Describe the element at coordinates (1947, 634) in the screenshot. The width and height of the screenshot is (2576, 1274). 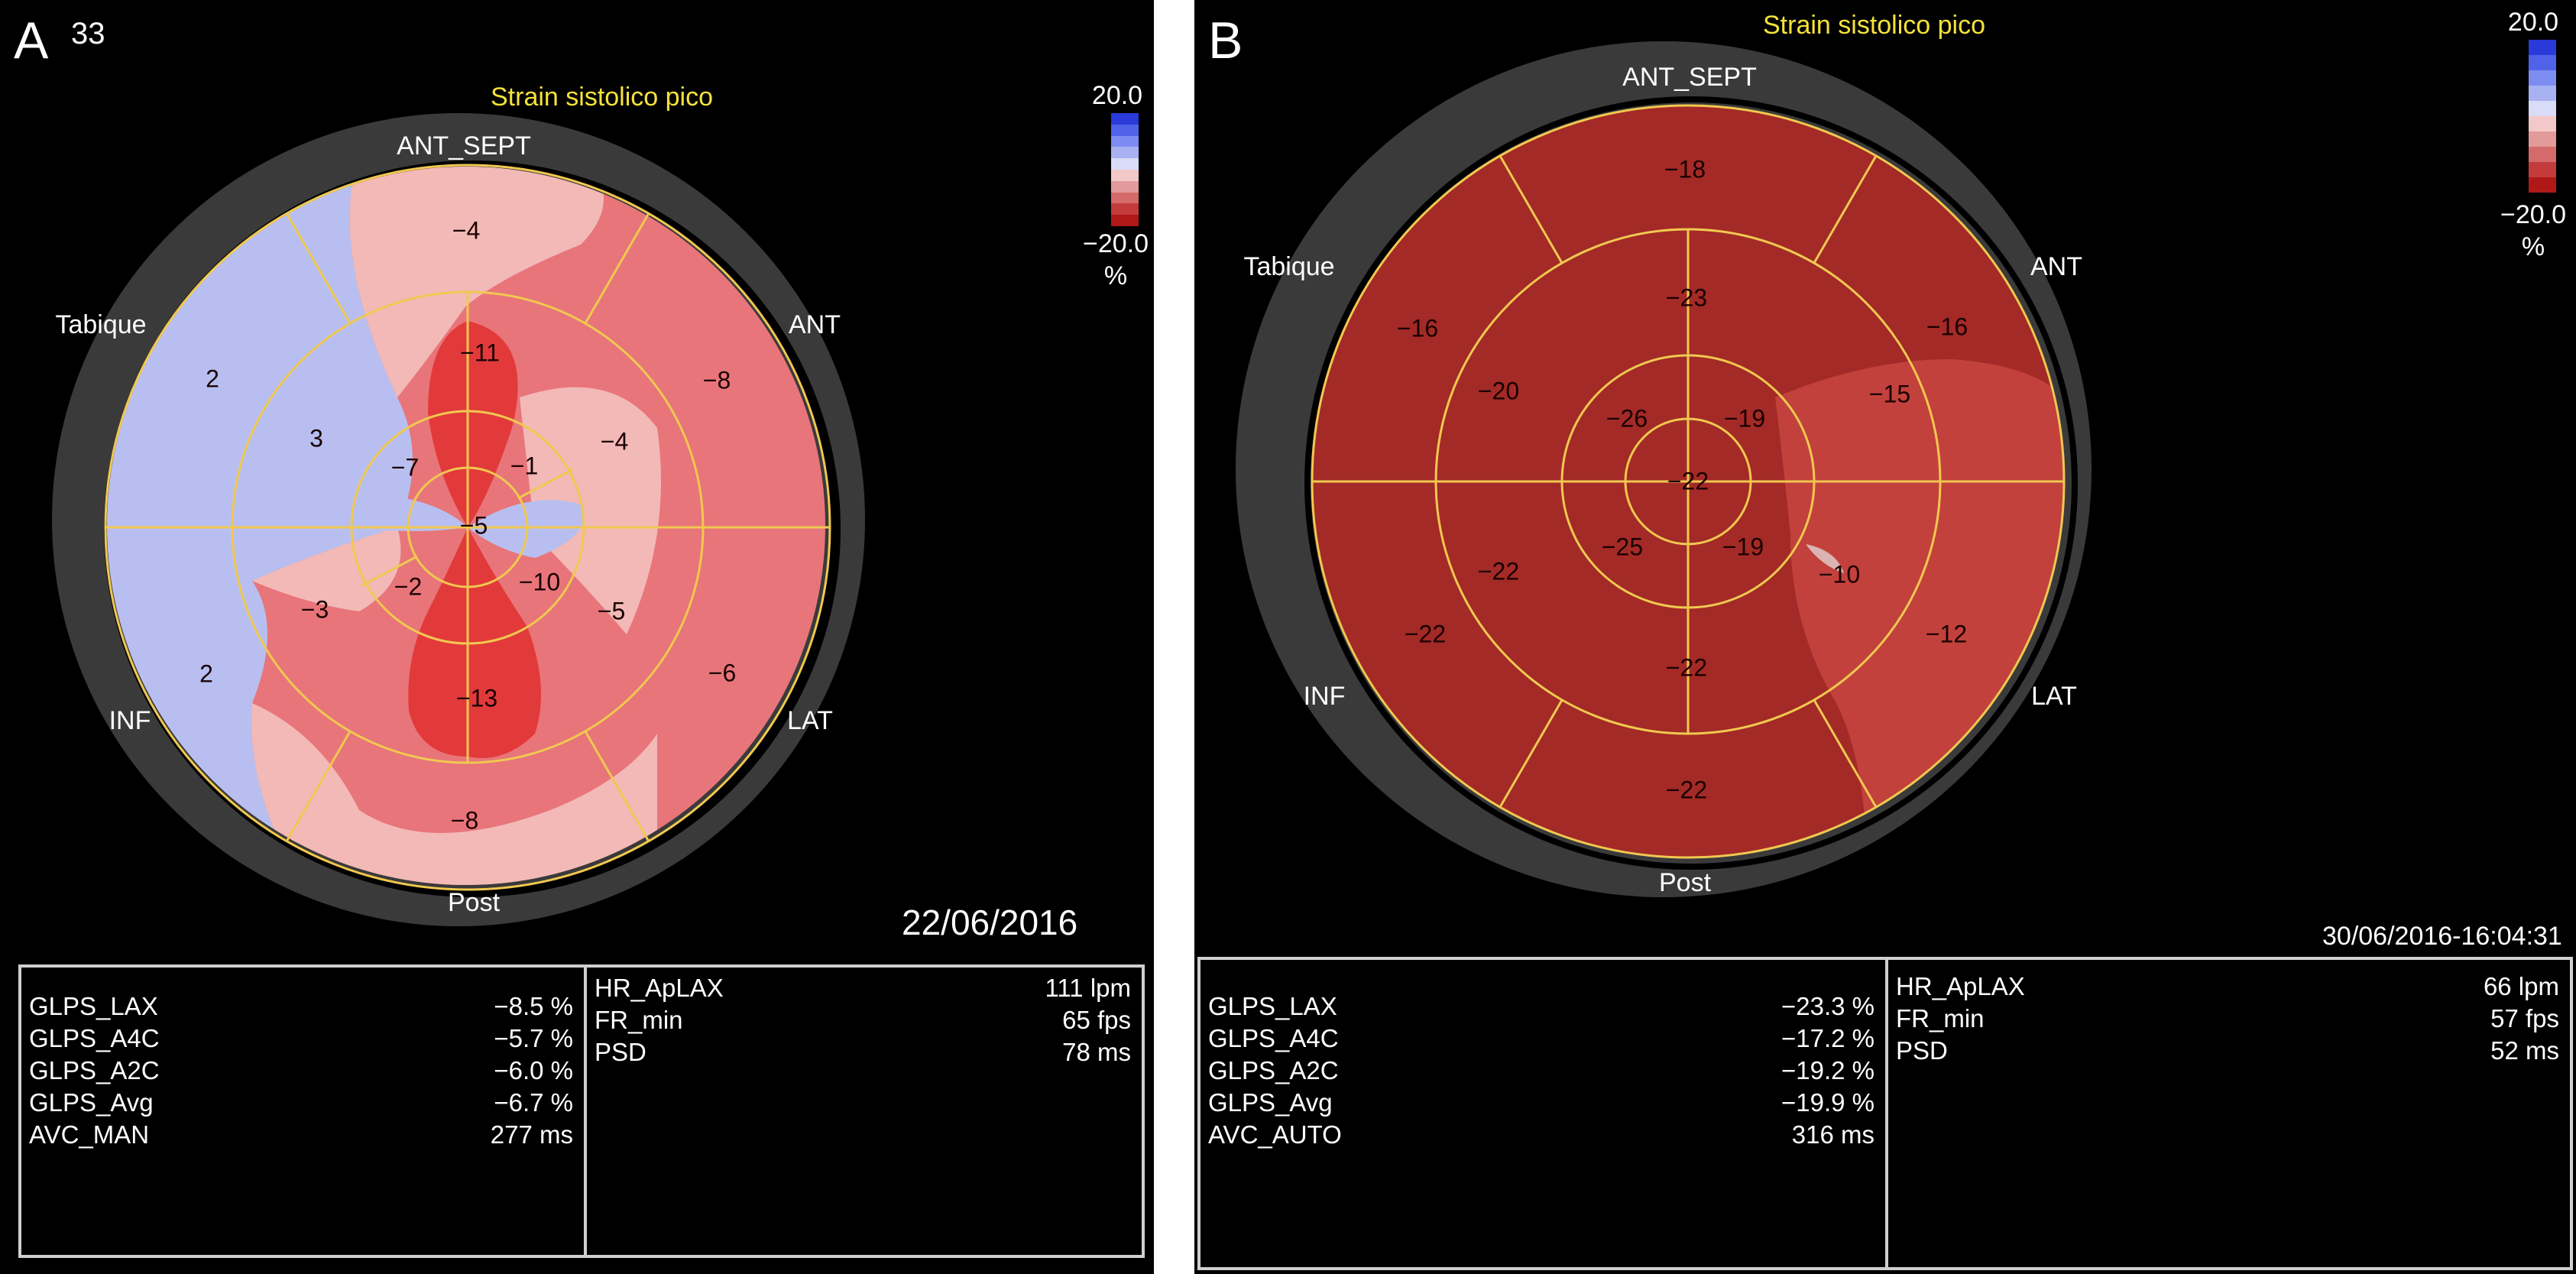
I see `segment-value: −12` at that location.